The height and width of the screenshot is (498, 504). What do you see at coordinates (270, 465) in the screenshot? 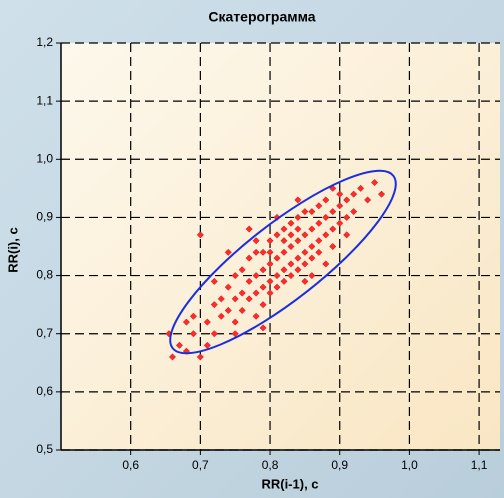
I see `x-tick-label: 0,8` at bounding box center [270, 465].